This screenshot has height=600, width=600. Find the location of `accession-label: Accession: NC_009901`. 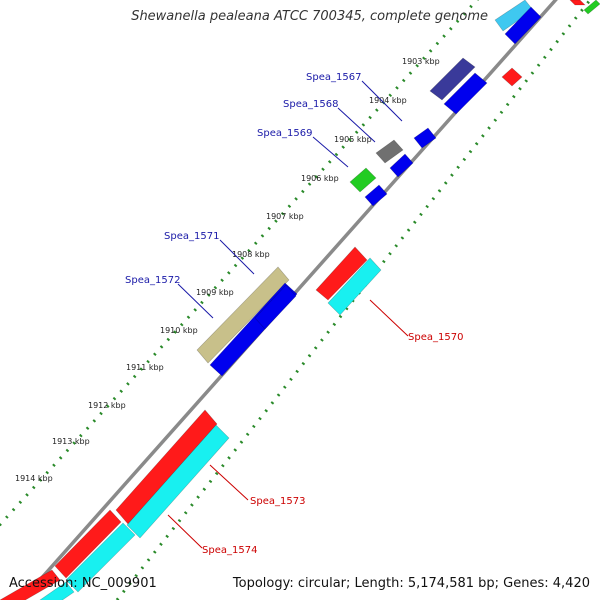

accession-label: Accession: NC_009901 is located at coordinates (83, 583).